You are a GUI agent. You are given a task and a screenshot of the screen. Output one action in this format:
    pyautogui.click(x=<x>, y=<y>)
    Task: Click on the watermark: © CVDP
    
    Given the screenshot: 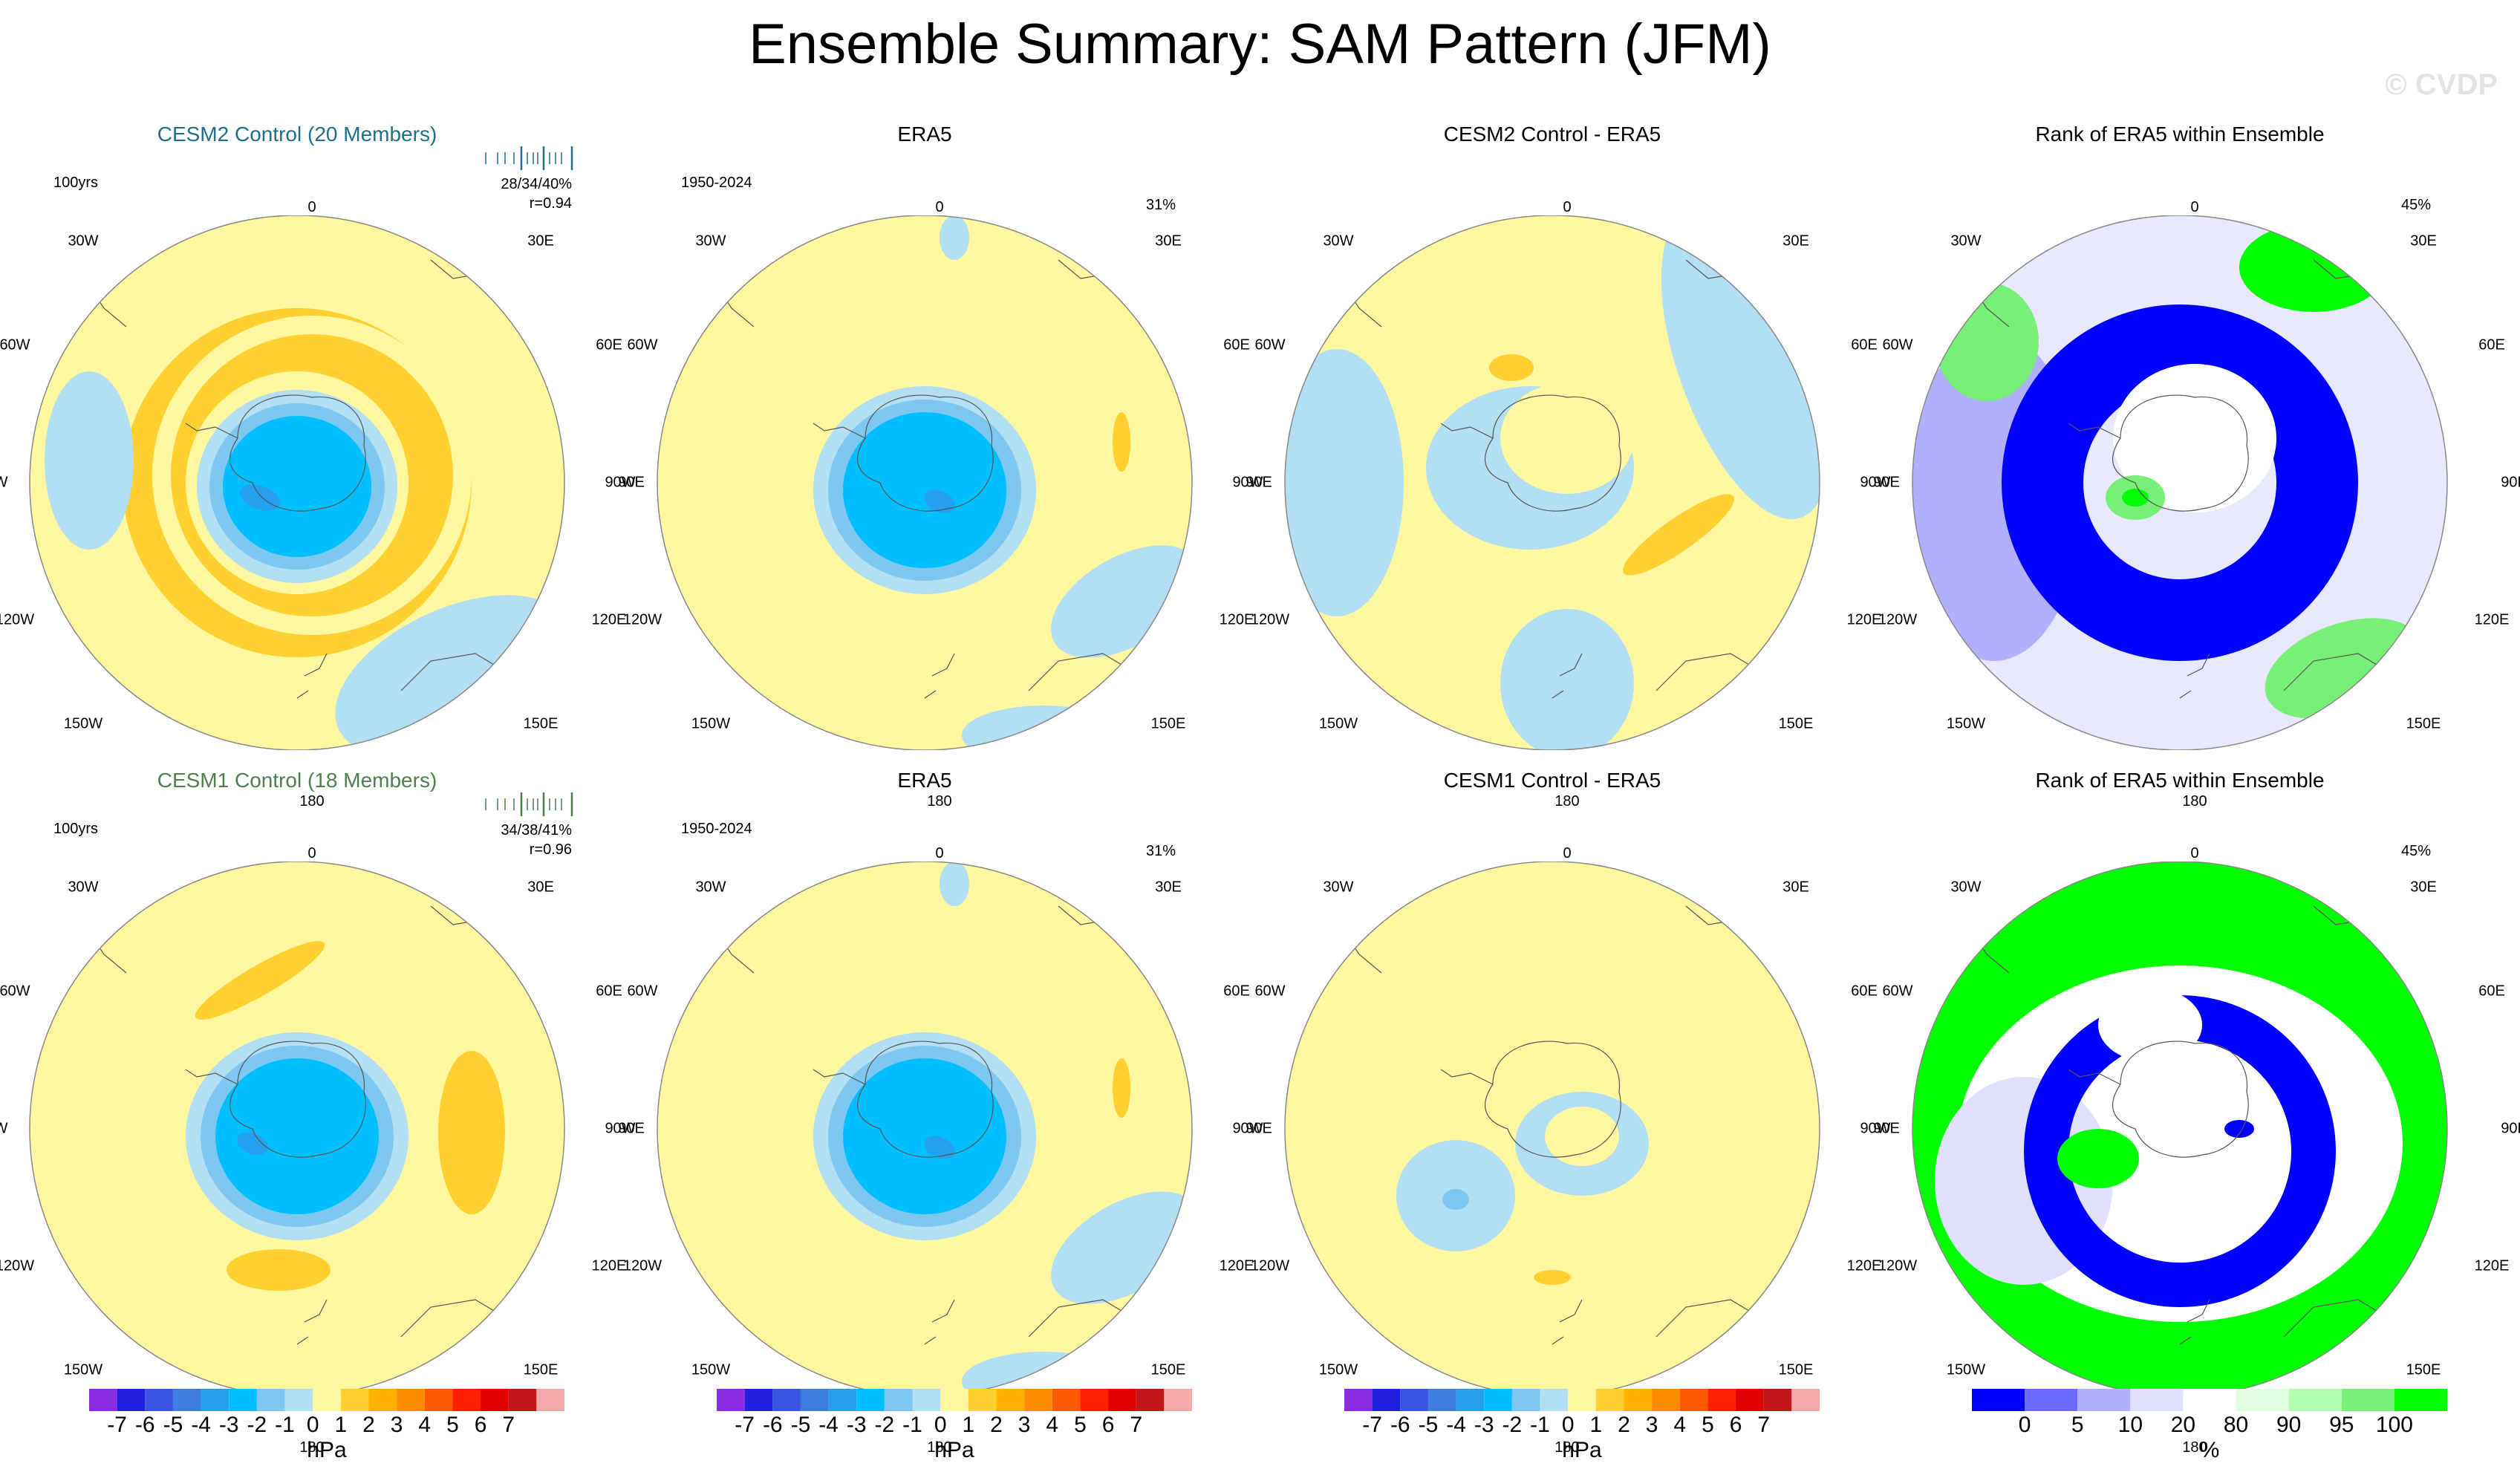 What is the action you would take?
    pyautogui.click(x=2441, y=84)
    